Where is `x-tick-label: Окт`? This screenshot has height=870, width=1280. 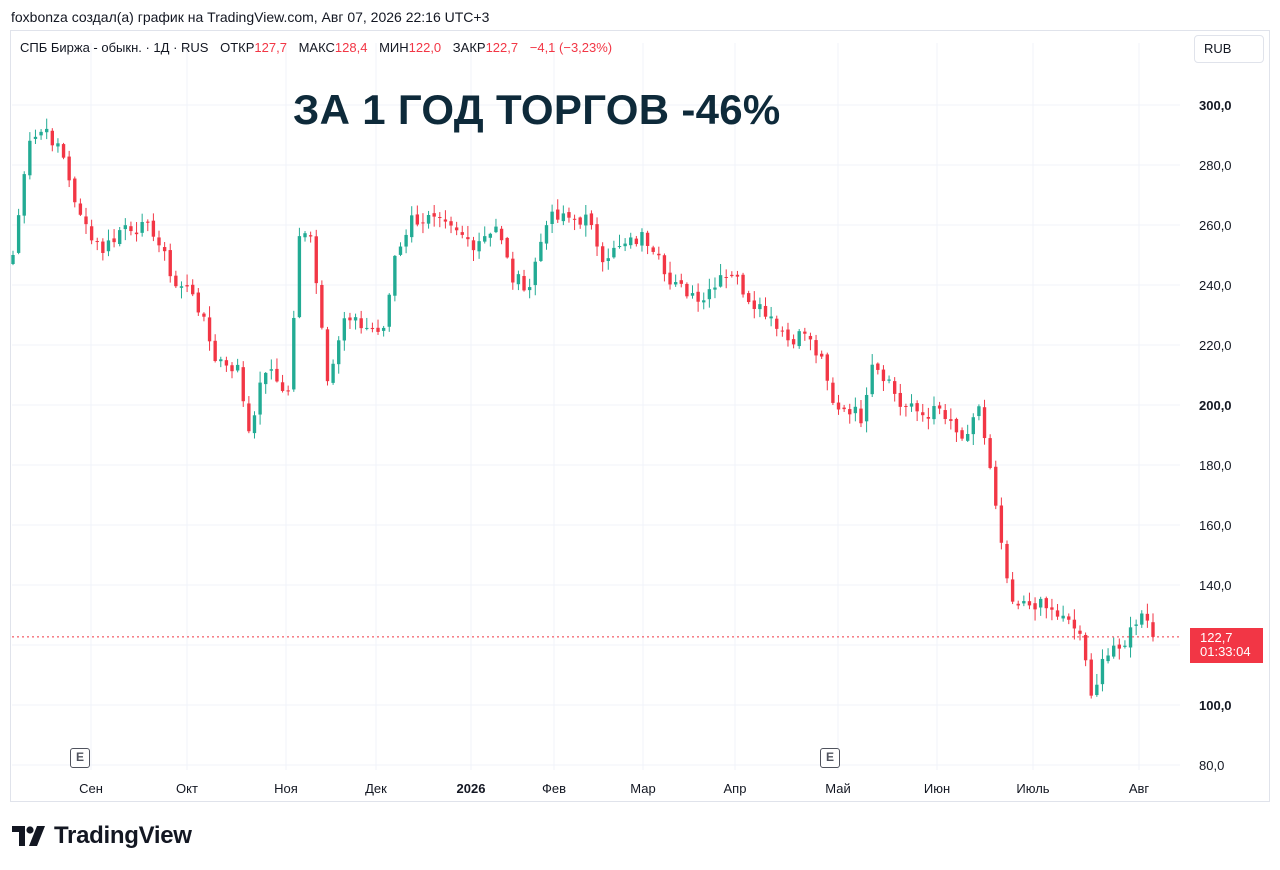
x-tick-label: Окт is located at coordinates (187, 788).